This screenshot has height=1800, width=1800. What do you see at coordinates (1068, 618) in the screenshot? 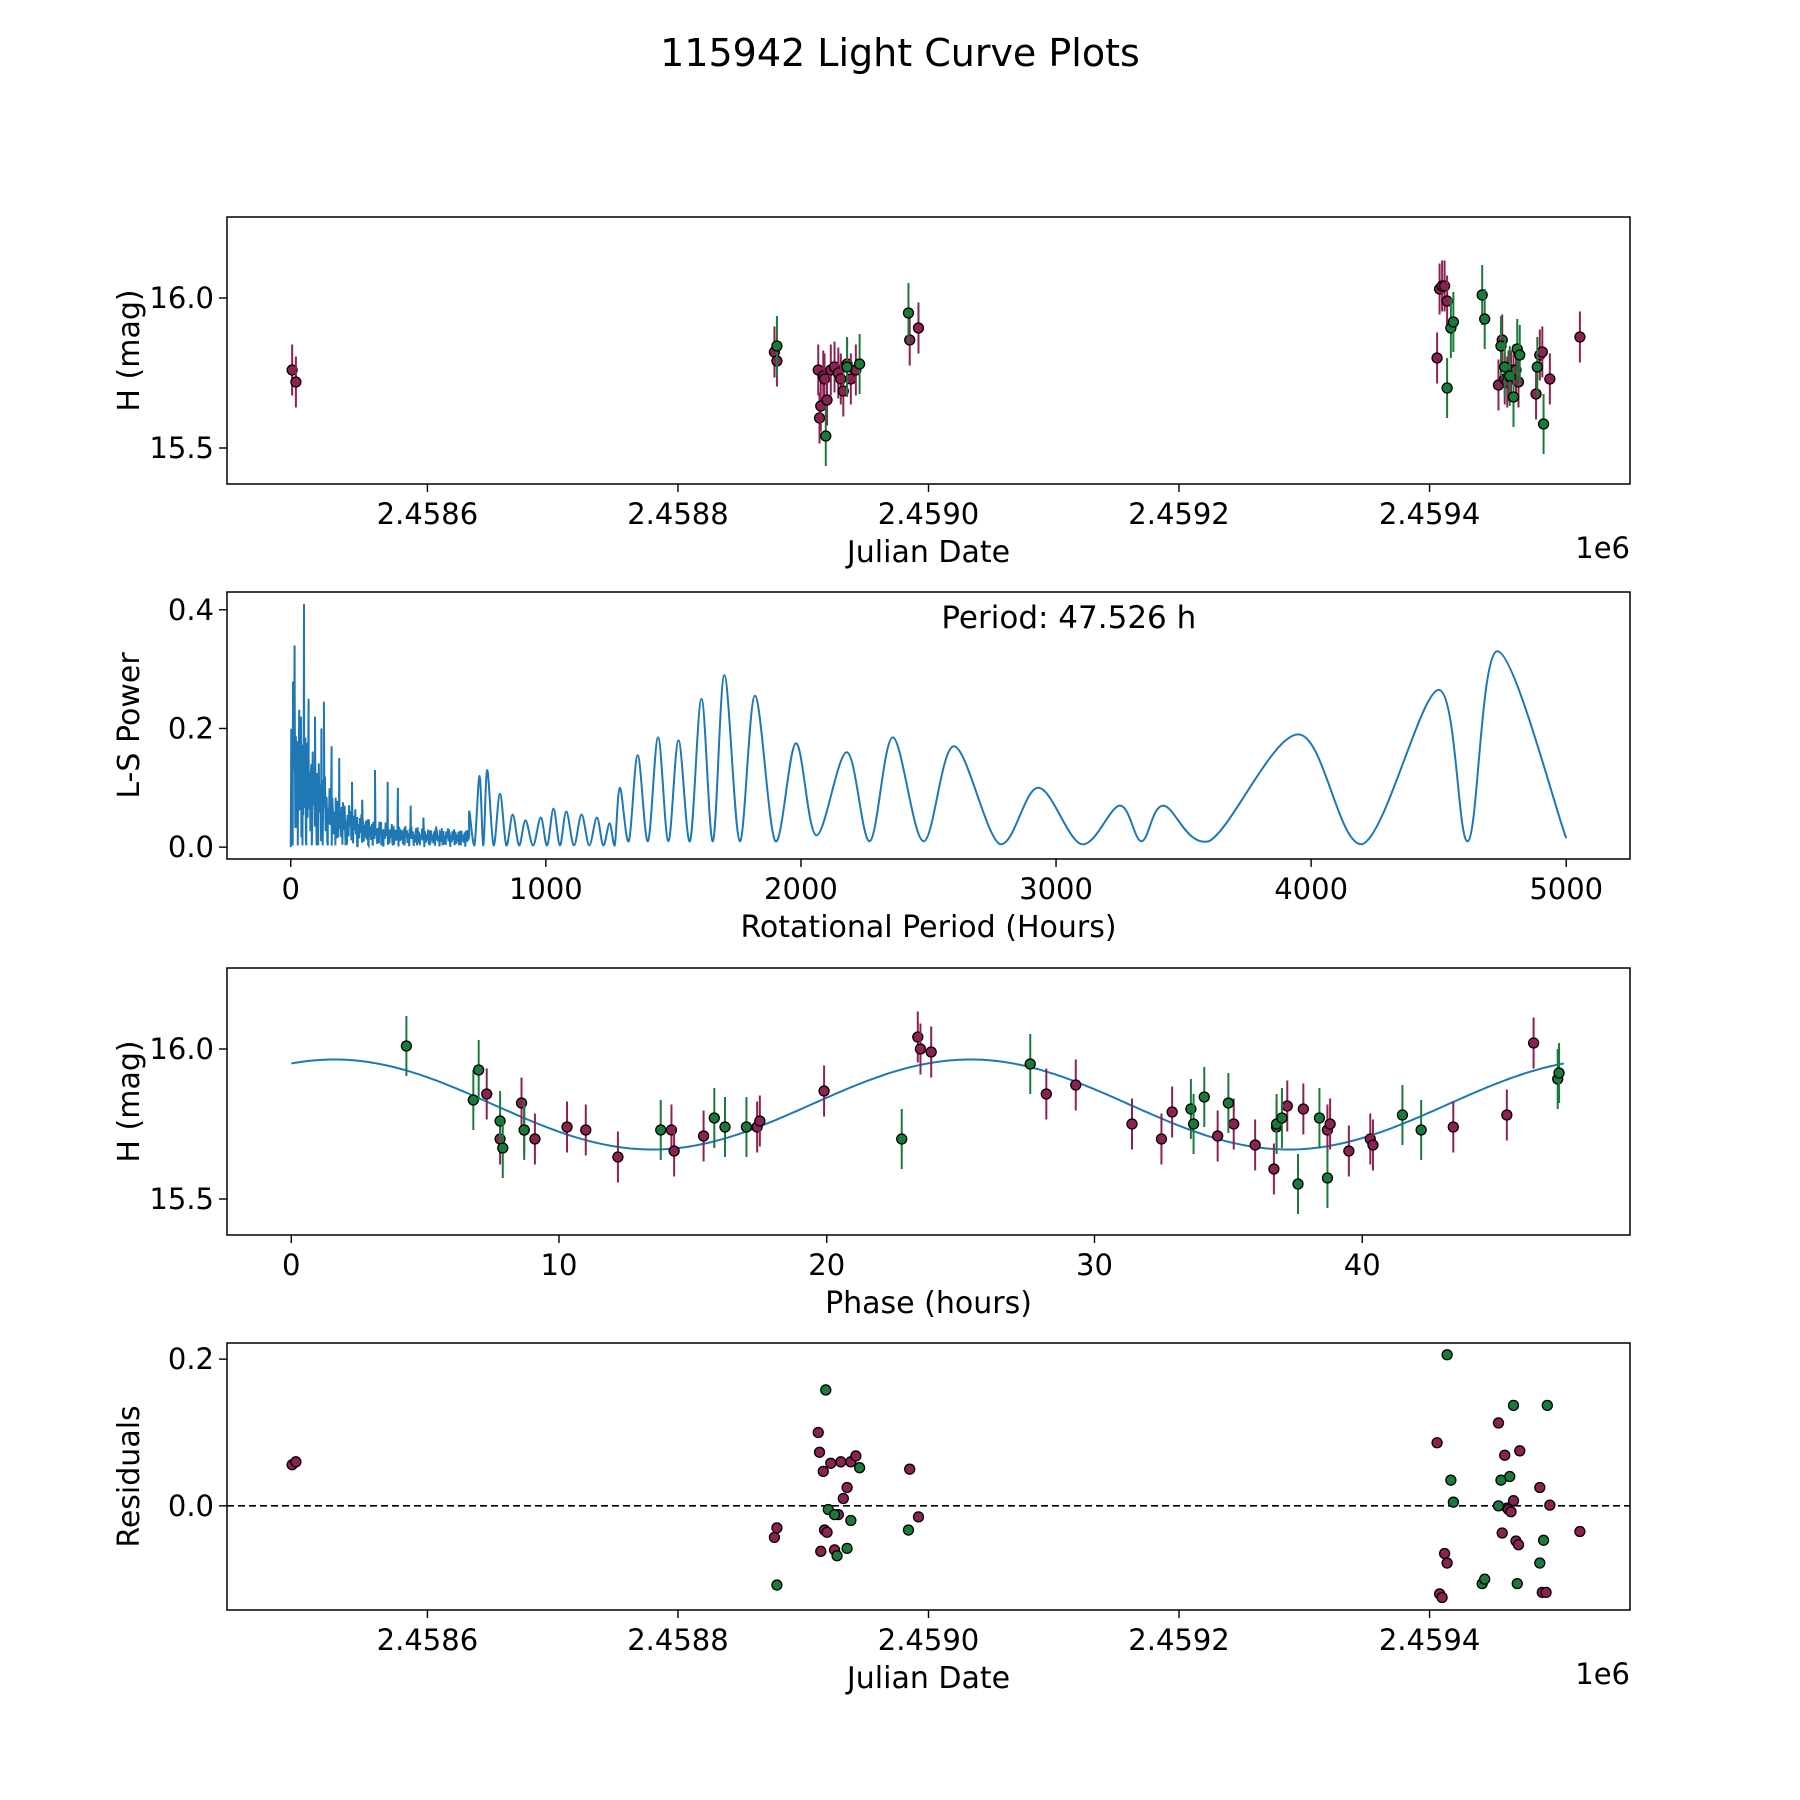
I see `periodogram-period-annotation: Period: 47.526 h` at bounding box center [1068, 618].